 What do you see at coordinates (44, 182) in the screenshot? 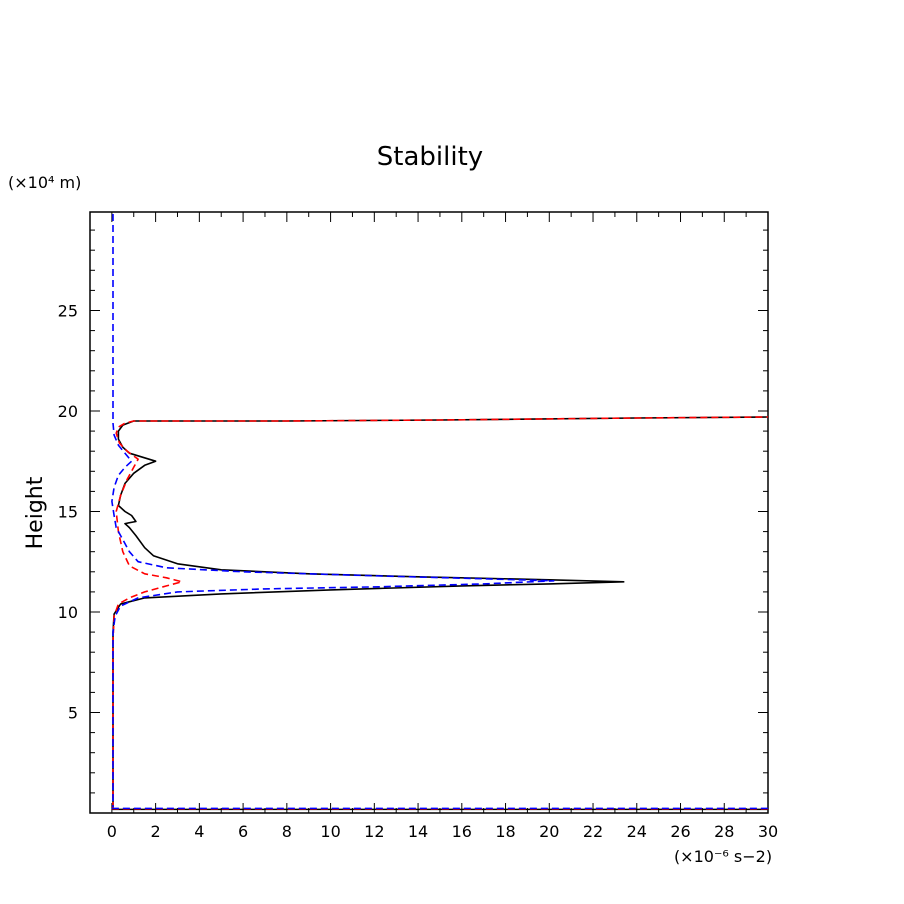
I see `y-axis-unit: (×10⁴ m)` at bounding box center [44, 182].